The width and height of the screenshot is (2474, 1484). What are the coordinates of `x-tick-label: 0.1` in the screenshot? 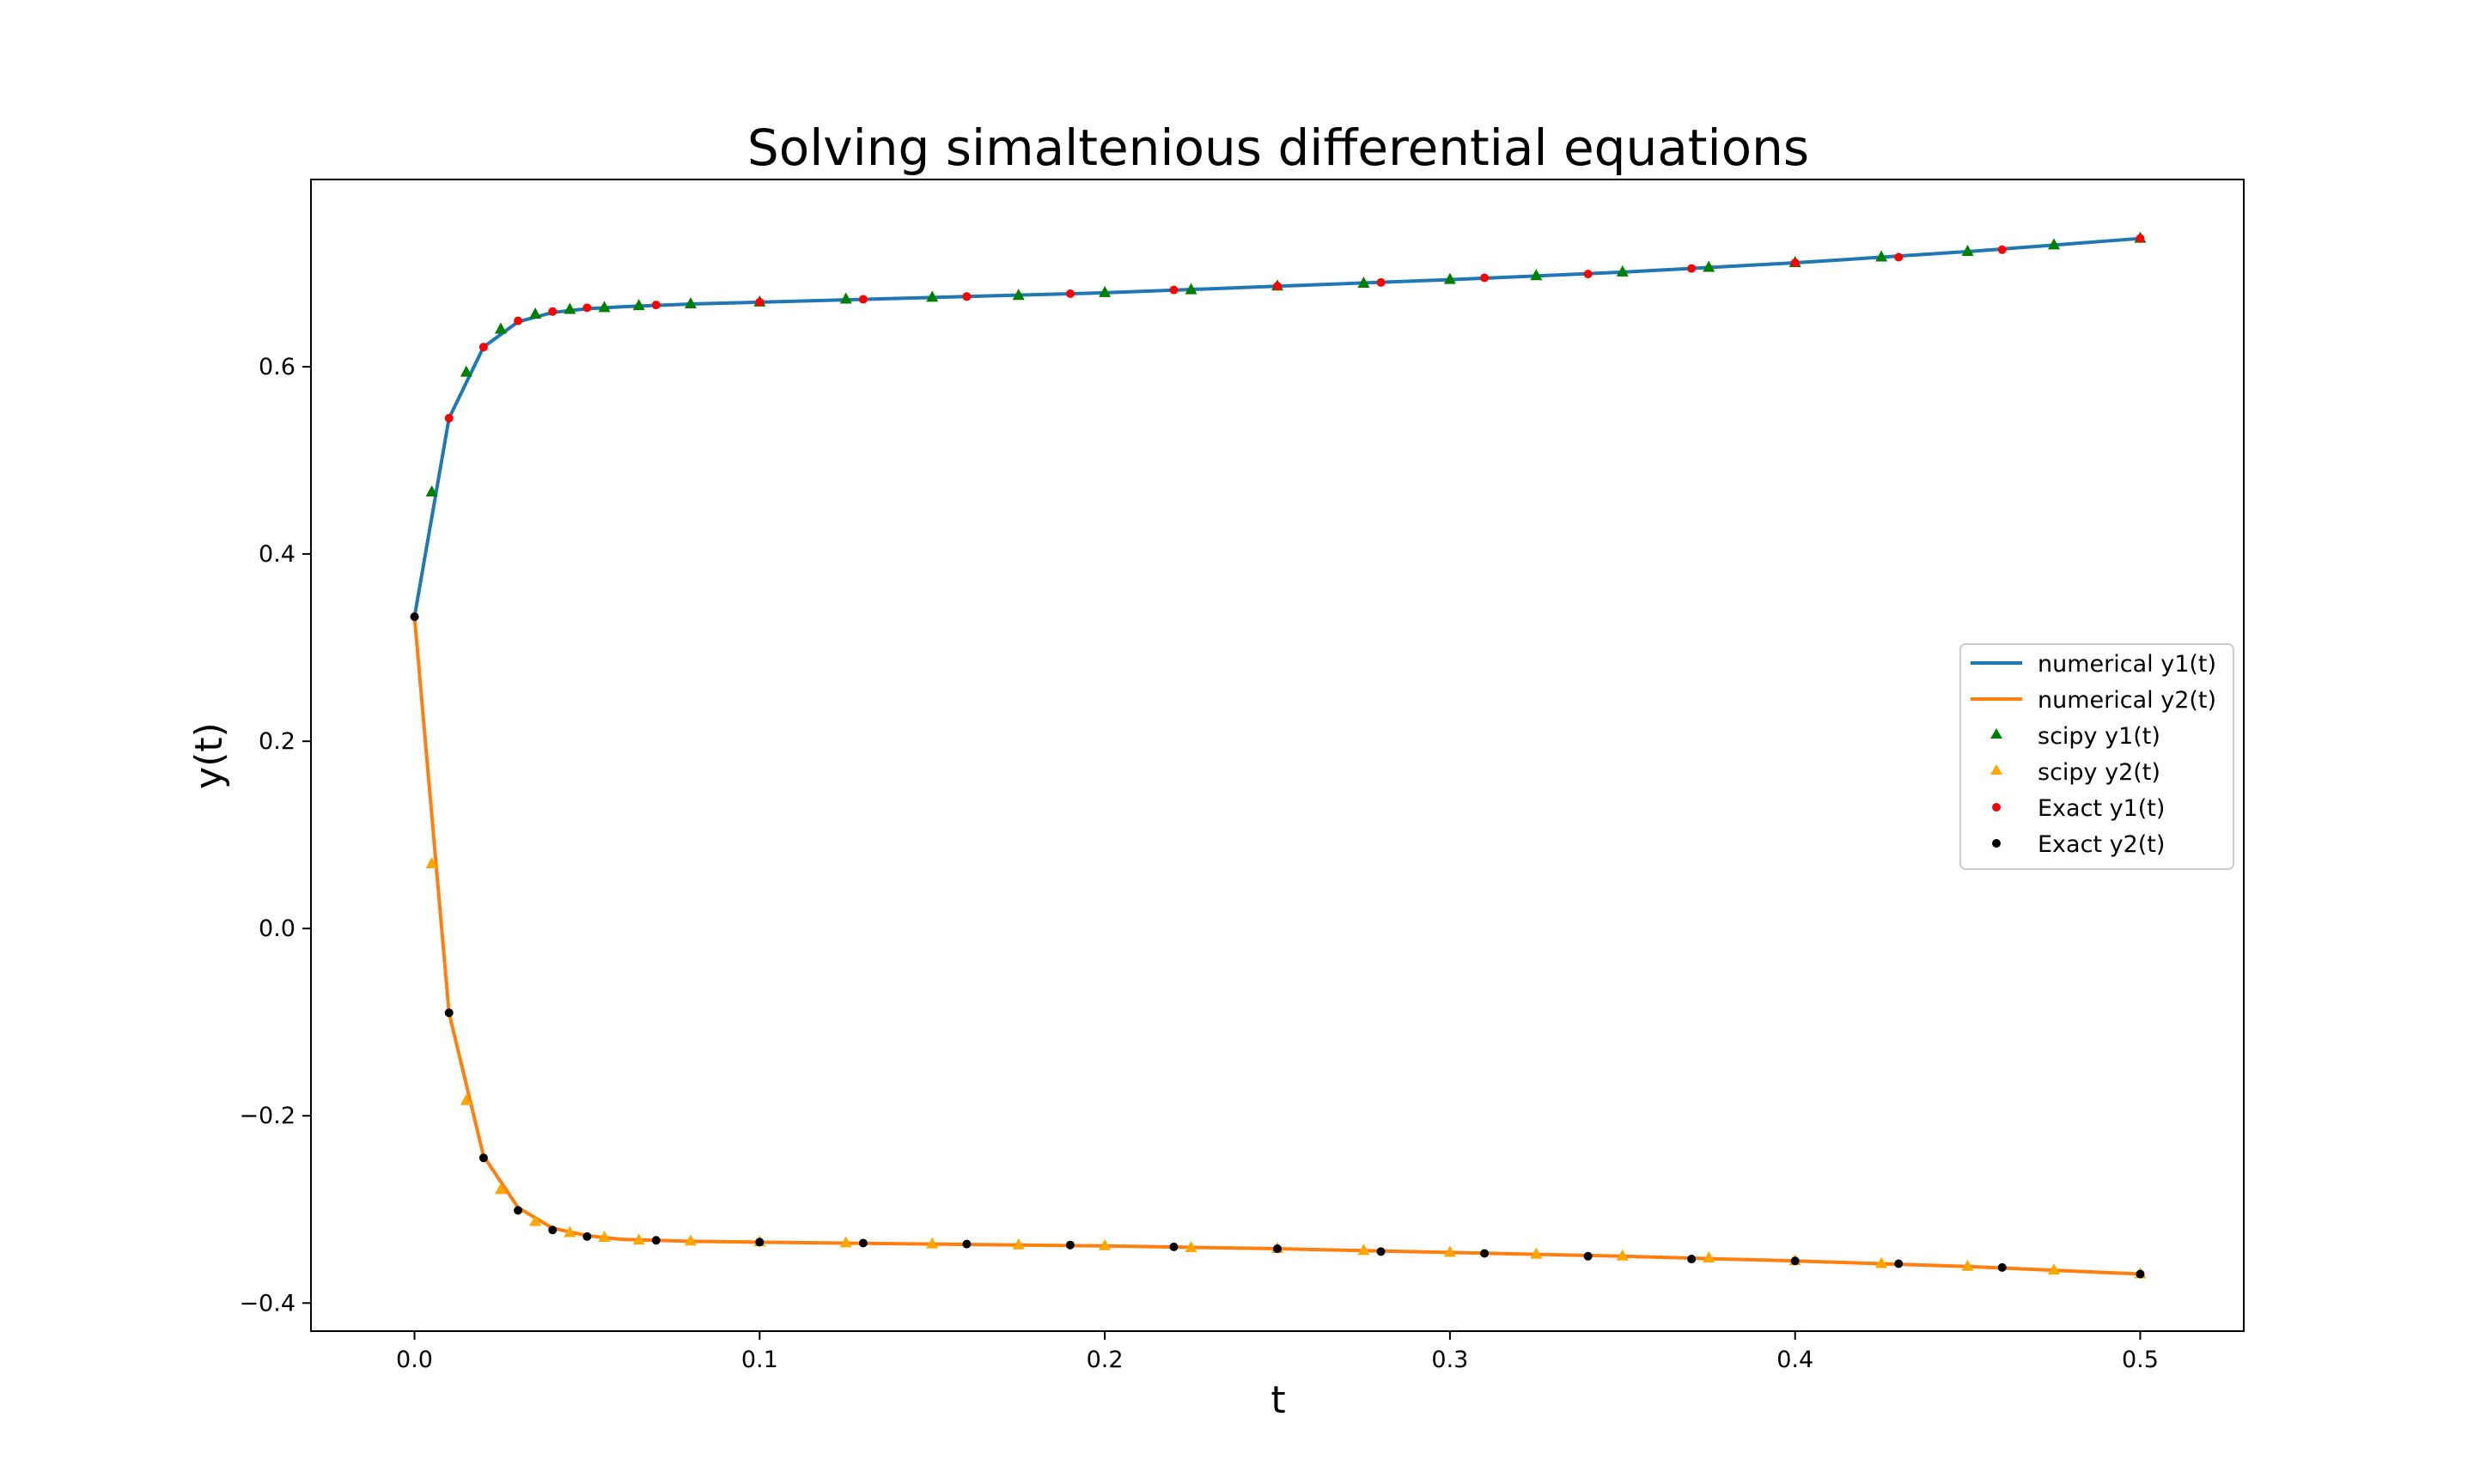 It's located at (759, 1360).